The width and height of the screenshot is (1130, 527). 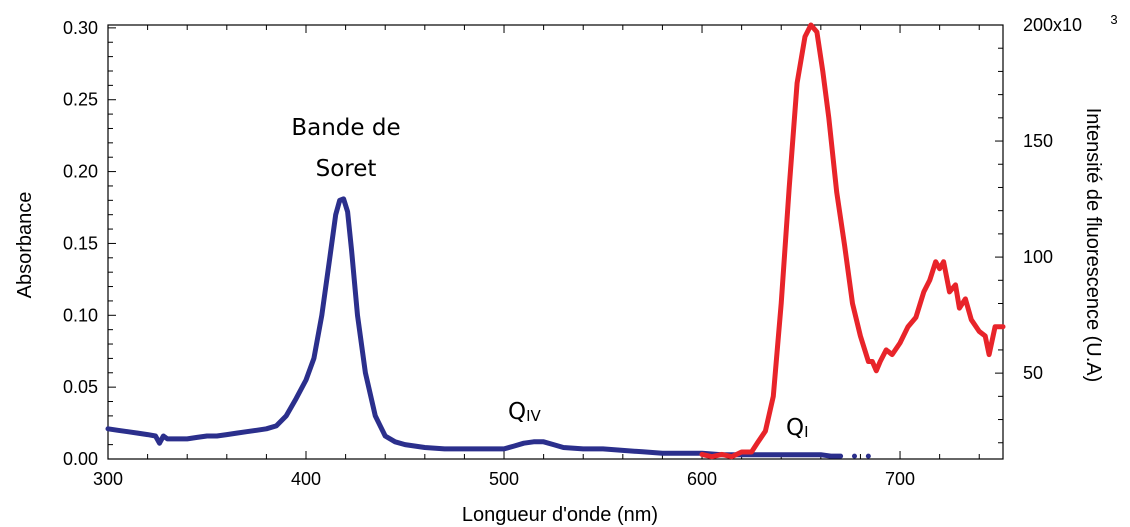 I want to click on y-left-tick-label: 0.15, so click(x=80, y=243).